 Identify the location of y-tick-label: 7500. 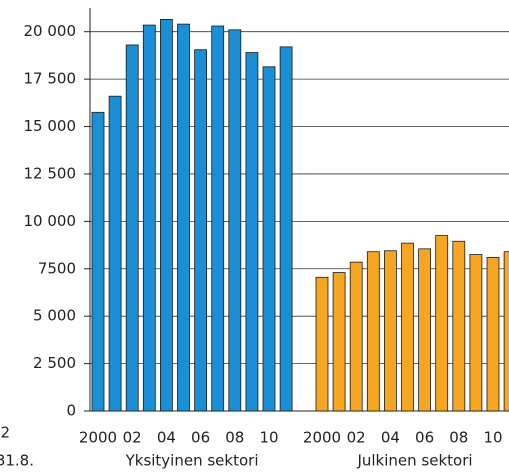
(57, 268).